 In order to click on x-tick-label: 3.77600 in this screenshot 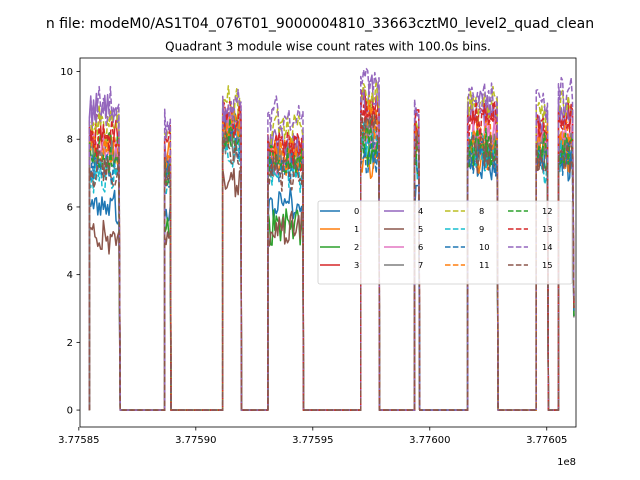, I will do `click(429, 440)`.